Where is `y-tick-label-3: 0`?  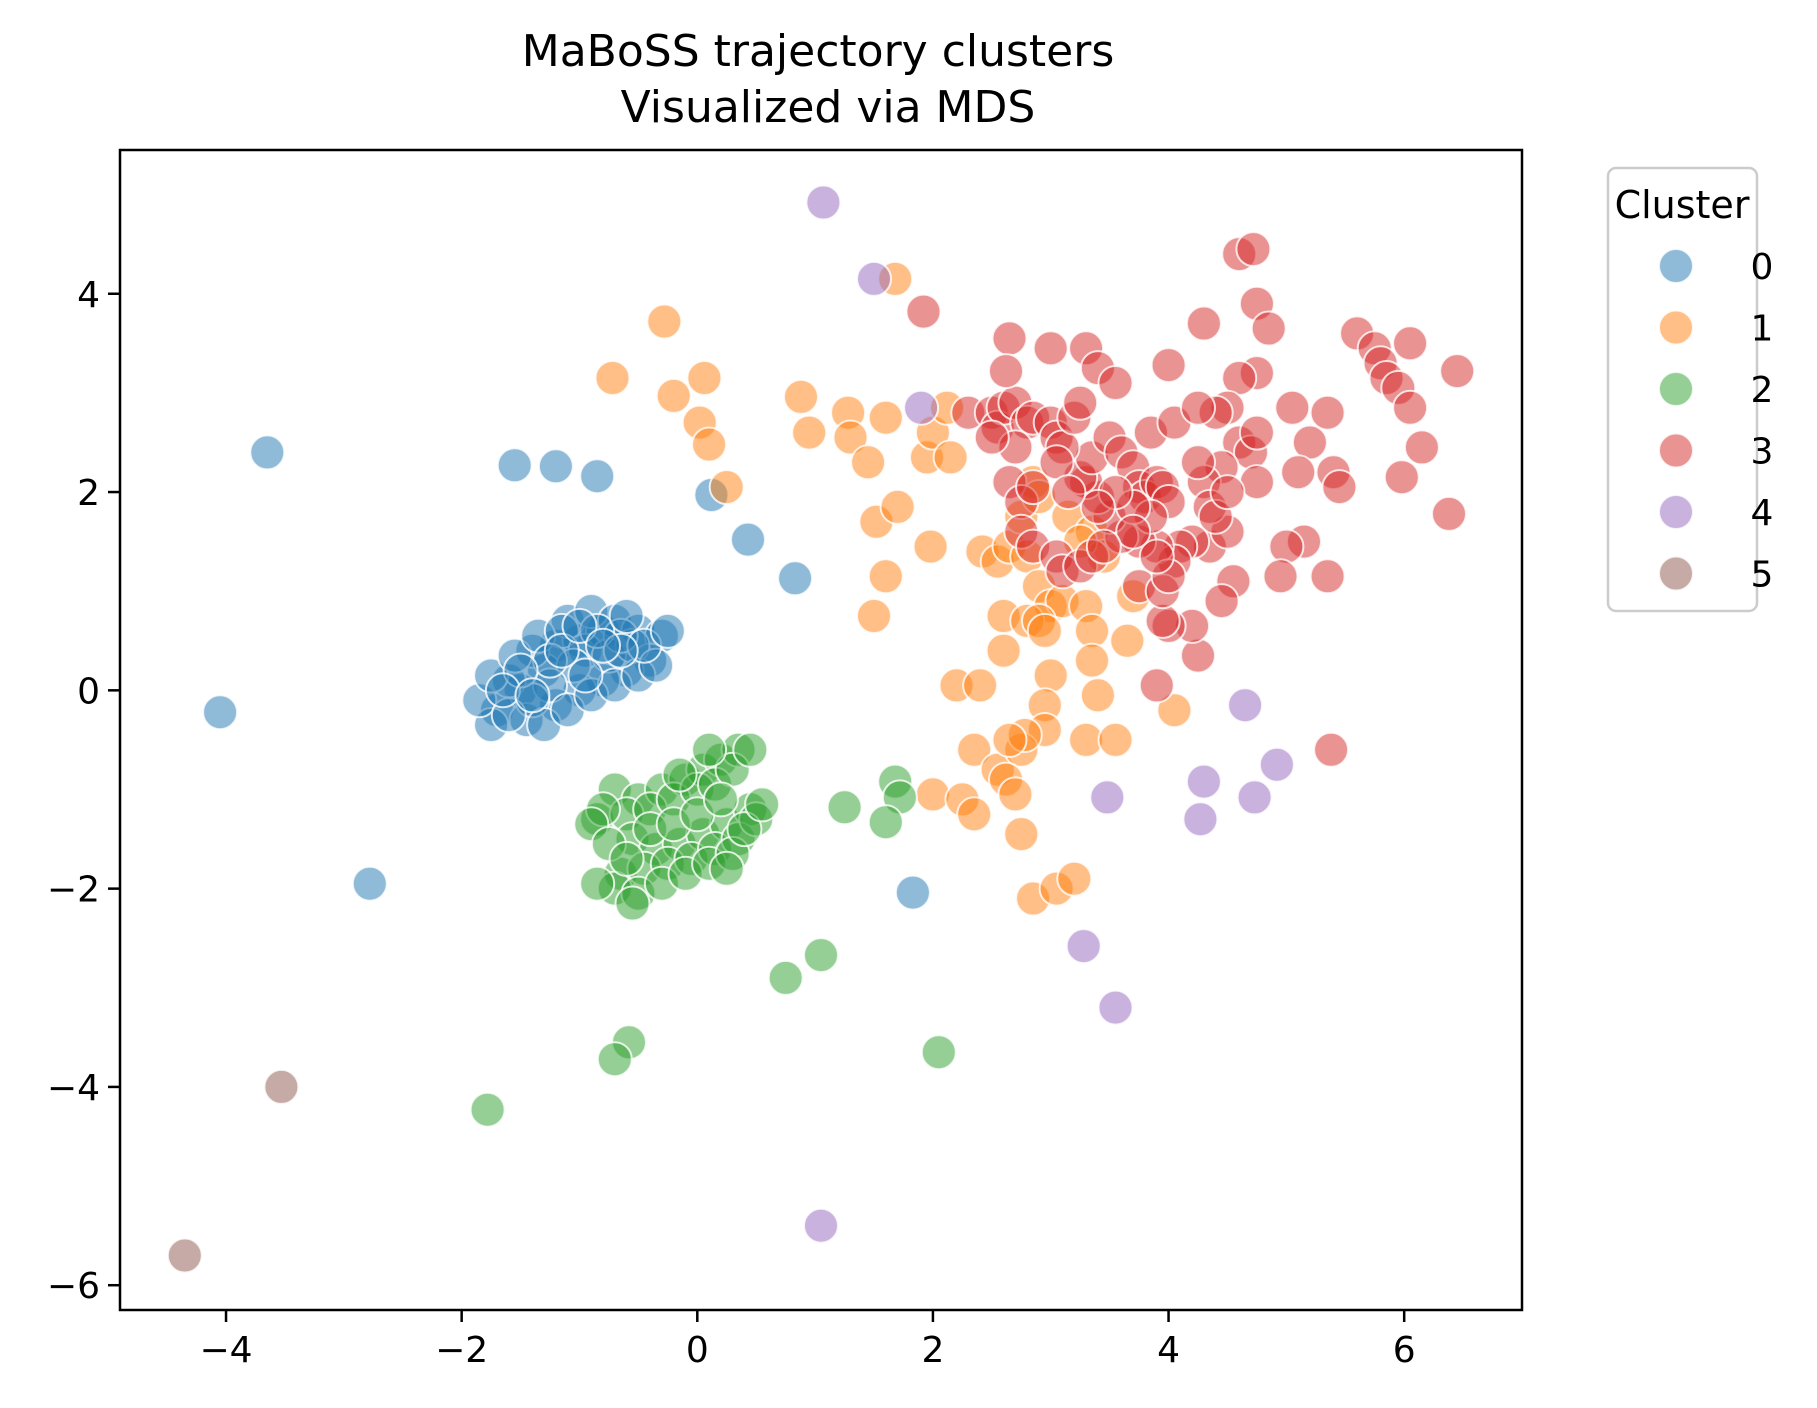 y-tick-label-3: 0 is located at coordinates (88, 691).